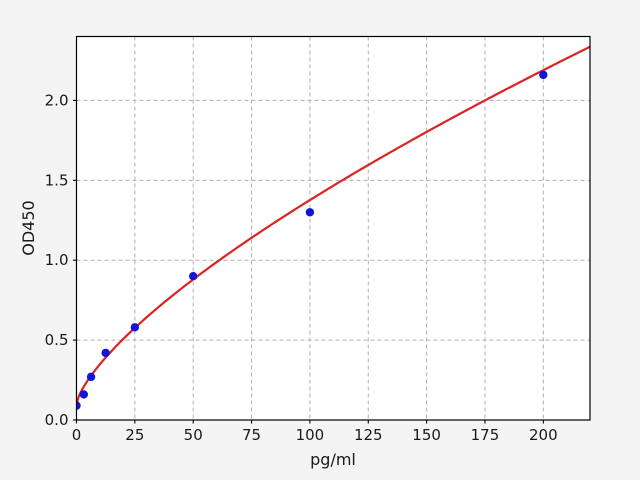 The width and height of the screenshot is (640, 480). I want to click on y-tick-label: 1.5, so click(57, 180).